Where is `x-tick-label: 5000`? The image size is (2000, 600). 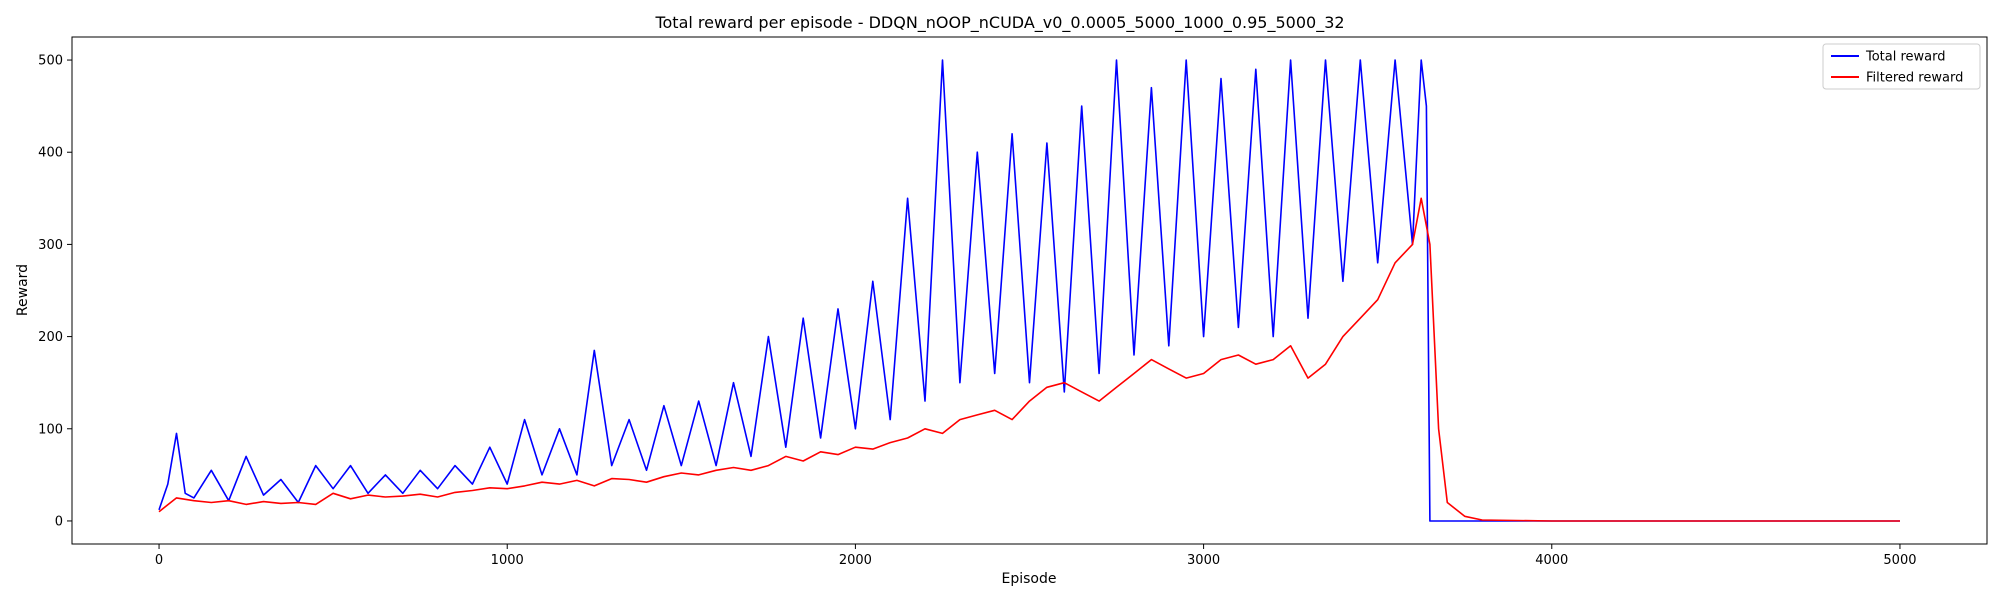 x-tick-label: 5000 is located at coordinates (1899, 560).